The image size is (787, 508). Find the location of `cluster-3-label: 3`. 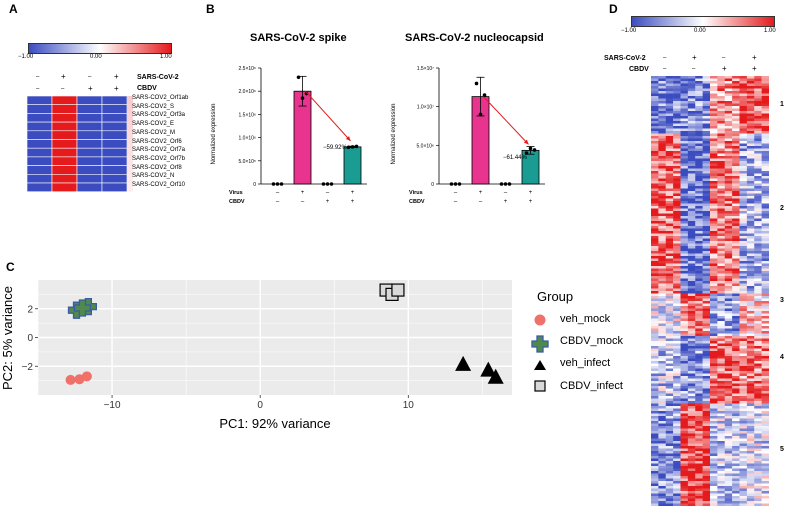

cluster-3-label: 3 is located at coordinates (782, 300).